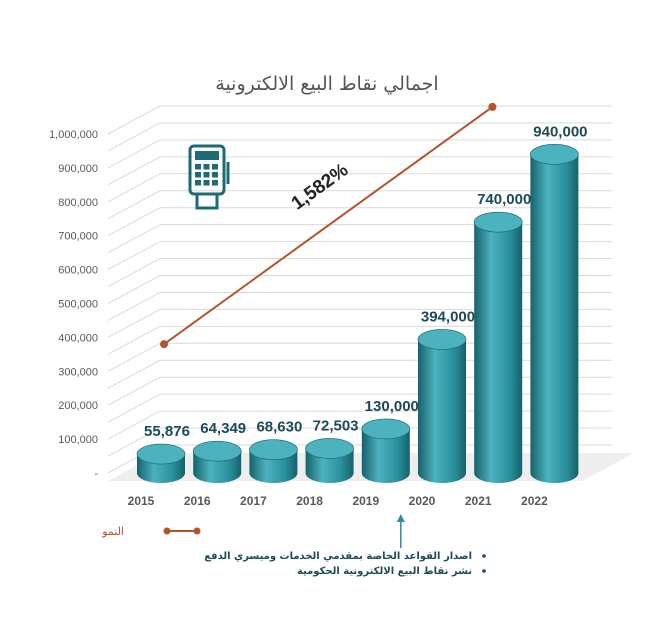 The height and width of the screenshot is (620, 653). I want to click on data-label: 55,876, so click(167, 431).